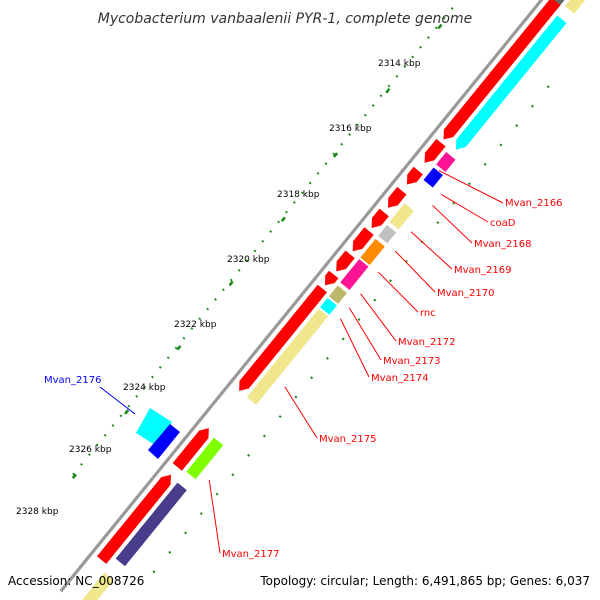 This screenshot has width=600, height=600. I want to click on gene-feature-orange, so click(372, 252).